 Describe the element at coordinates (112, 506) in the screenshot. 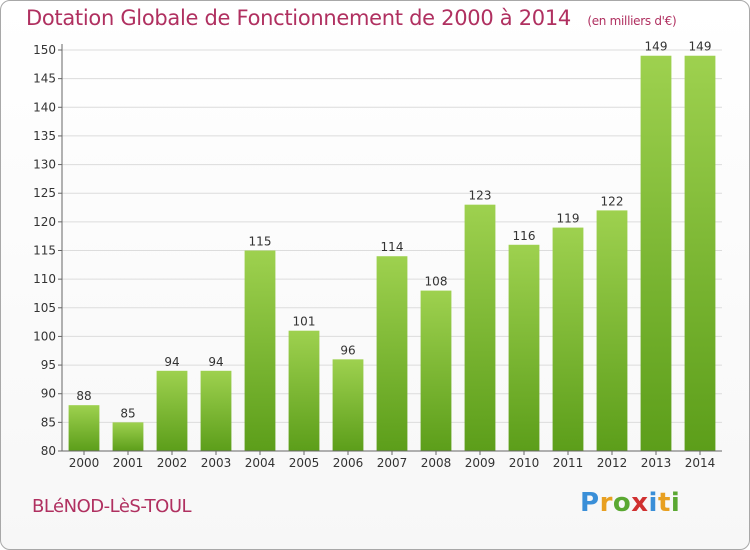

I see `commune-name: BLéNOD-LèS-TOUL` at that location.